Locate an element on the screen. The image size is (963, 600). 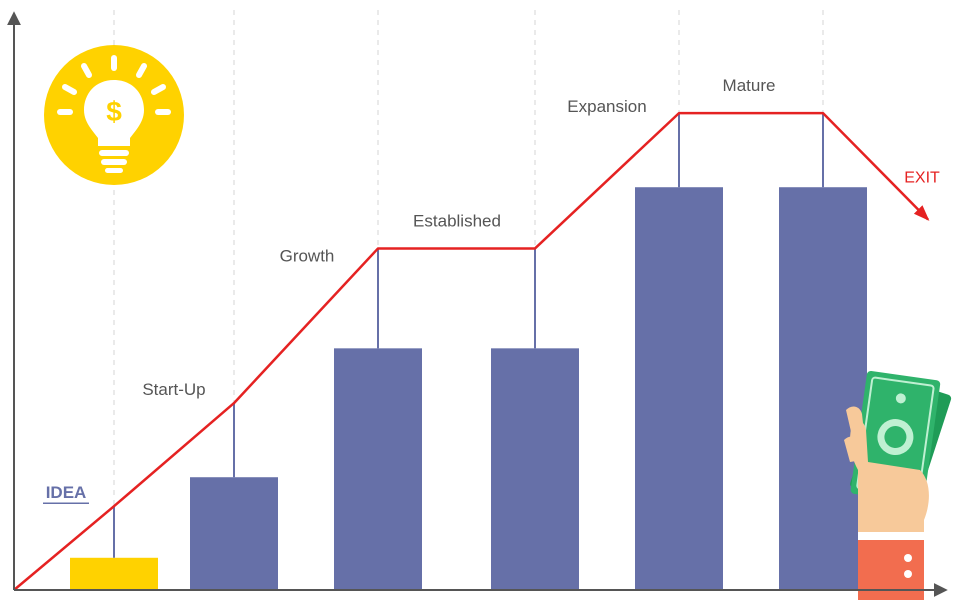
hand-holding-money-icon is located at coordinates (898, 485).